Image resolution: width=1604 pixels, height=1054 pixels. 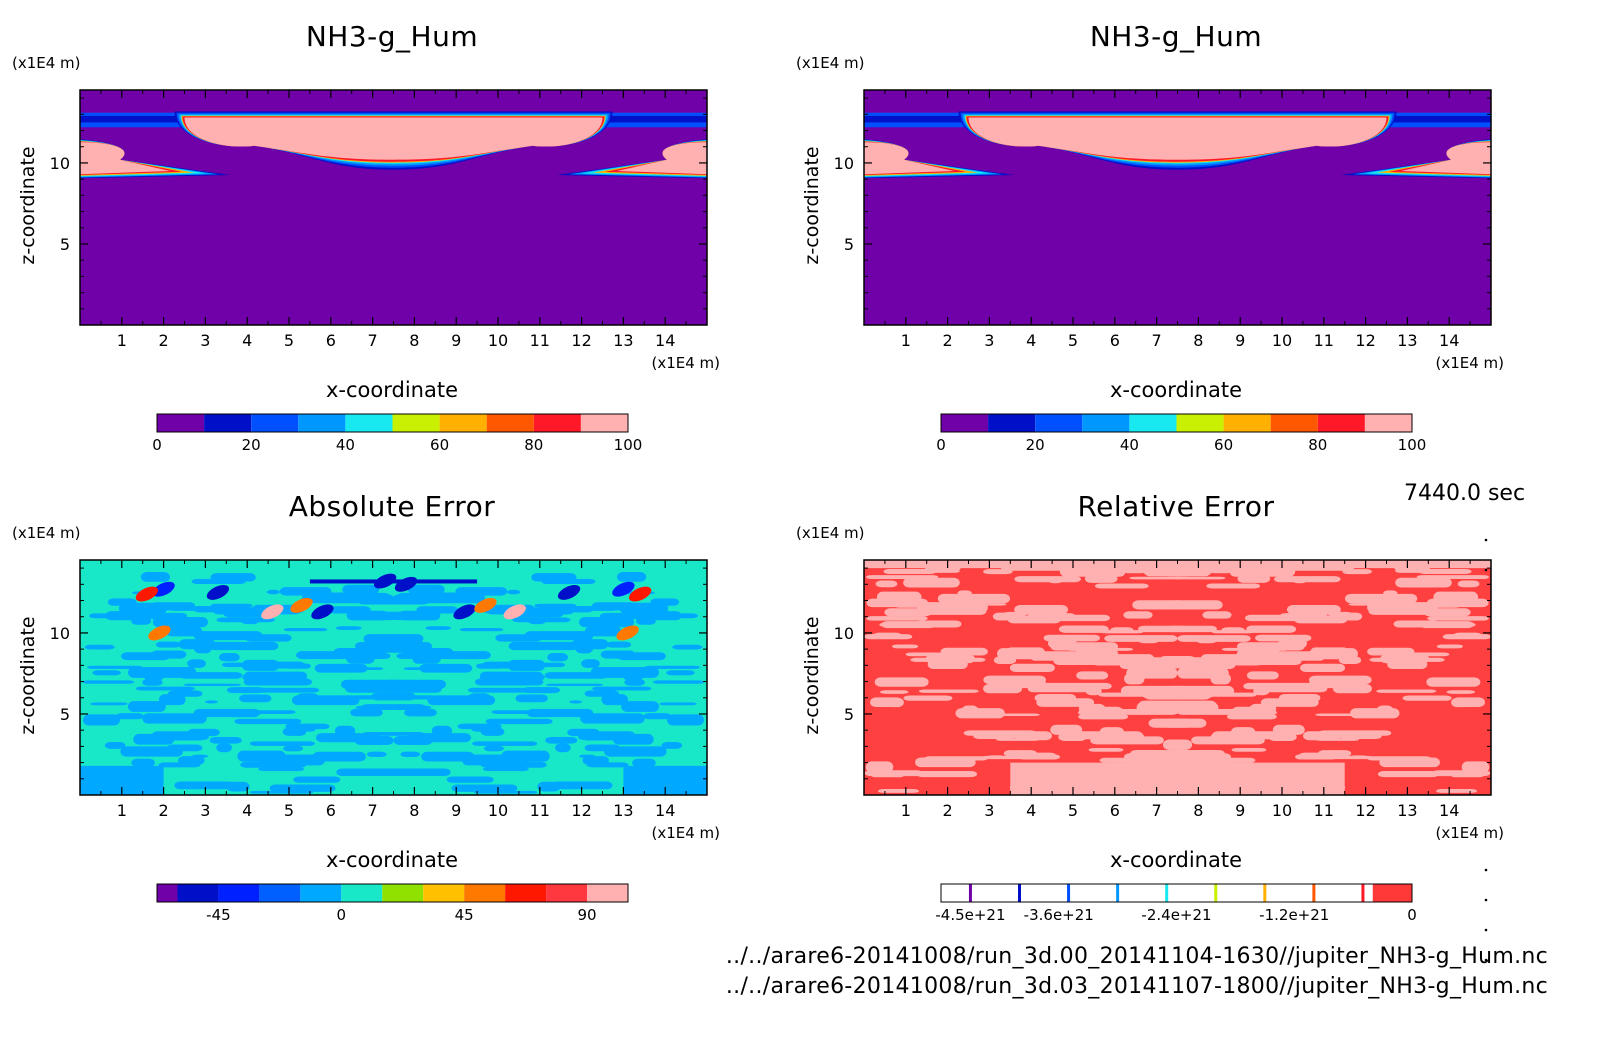 What do you see at coordinates (948, 810) in the screenshot?
I see `x-tick-label: 2` at bounding box center [948, 810].